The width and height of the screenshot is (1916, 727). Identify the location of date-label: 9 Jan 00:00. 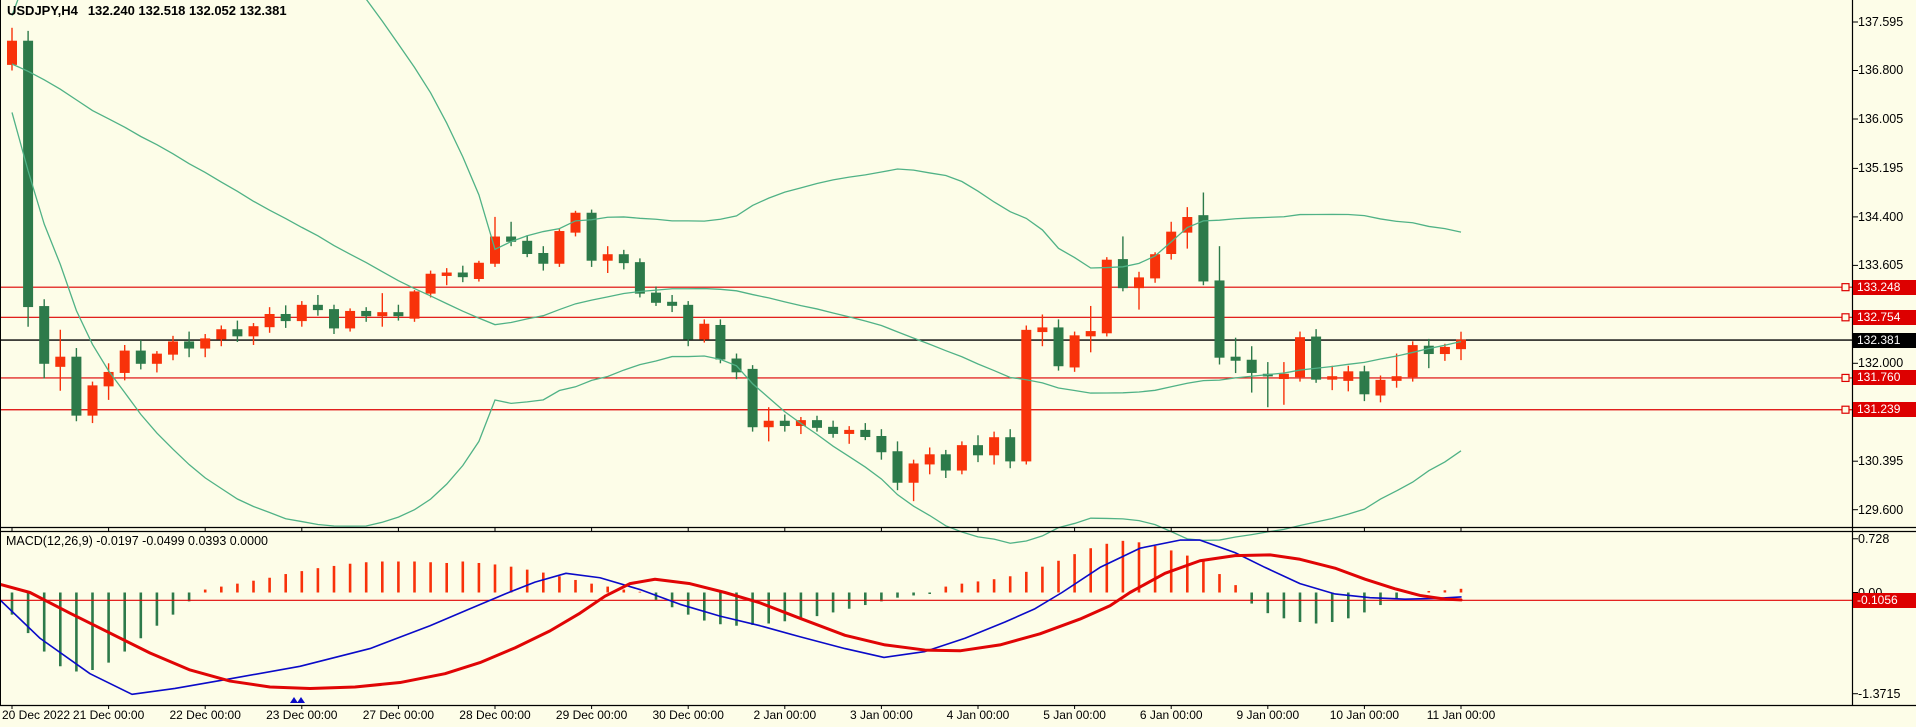
(1268, 715).